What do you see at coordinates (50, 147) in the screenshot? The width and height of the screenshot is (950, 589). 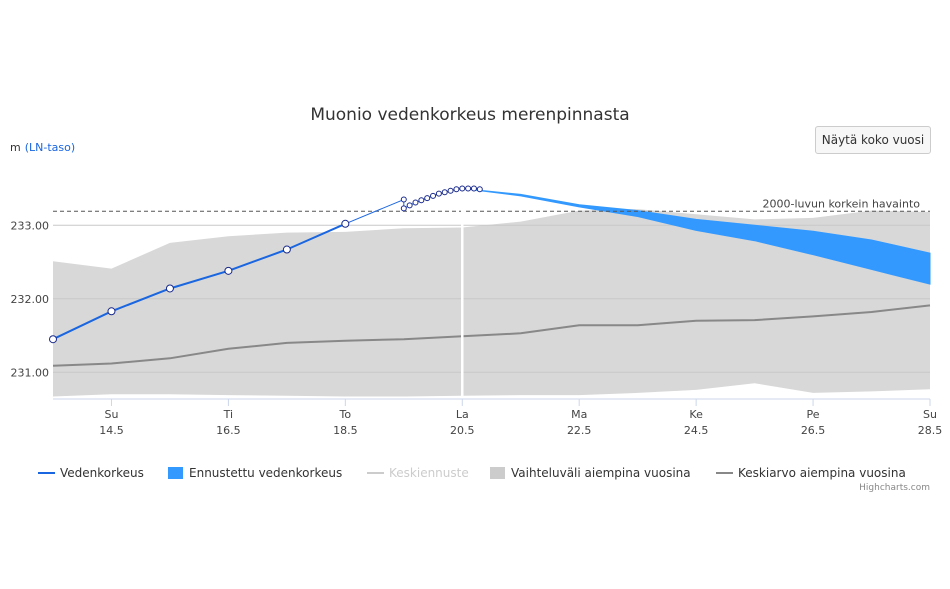 I see `y-axis-reference-link: (LN-taso)` at bounding box center [50, 147].